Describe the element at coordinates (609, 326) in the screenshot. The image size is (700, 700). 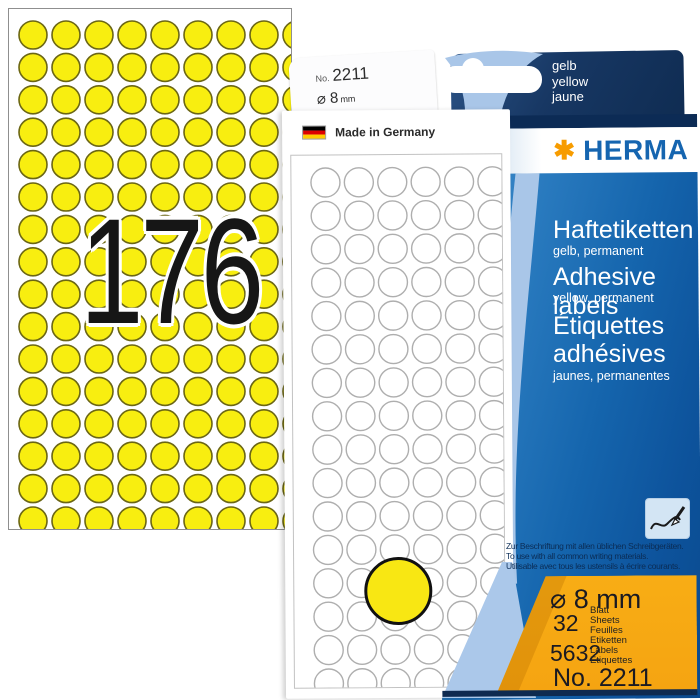
I see `title-fr-line1: Étiquettes` at that location.